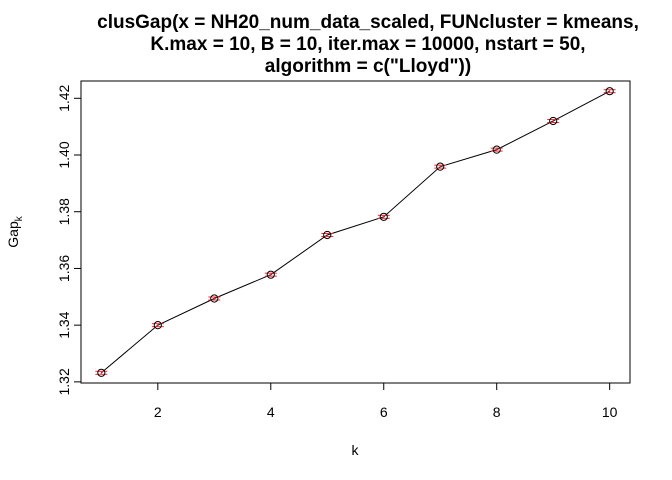 The width and height of the screenshot is (672, 480). I want to click on error-bar-k6, so click(383, 216).